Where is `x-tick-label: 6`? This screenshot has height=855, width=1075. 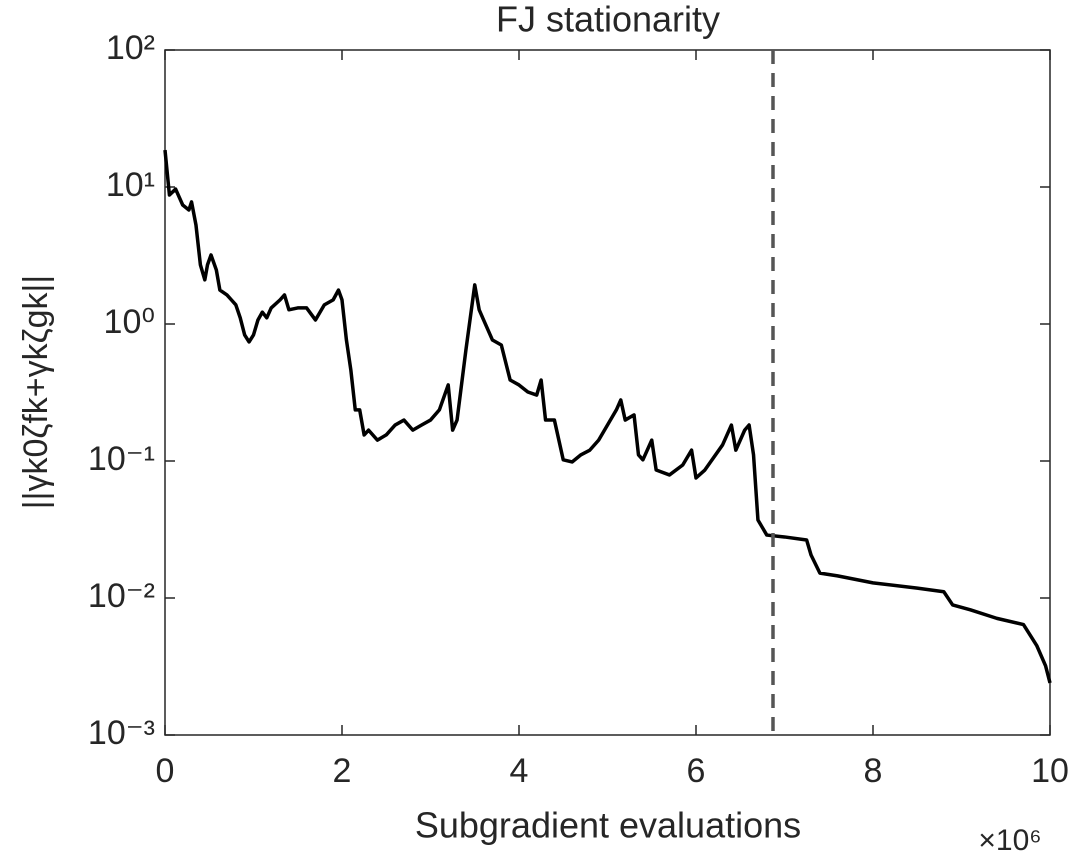 x-tick-label: 6 is located at coordinates (696, 771).